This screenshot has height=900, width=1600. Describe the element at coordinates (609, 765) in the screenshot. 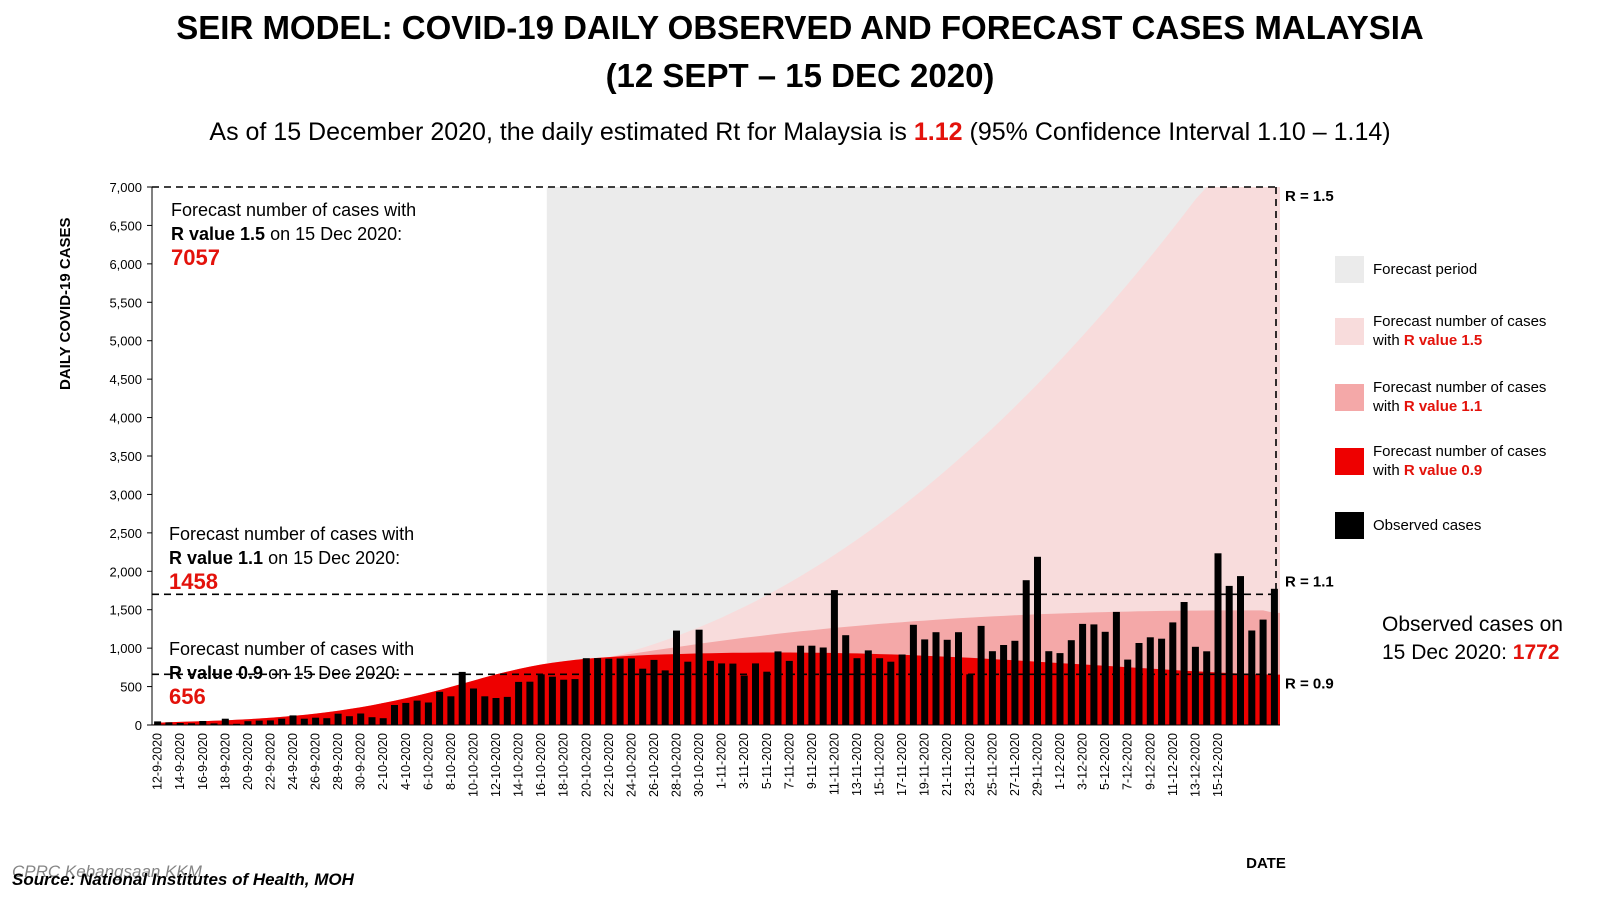

I see `x-tick-label: 22-10-2020` at that location.